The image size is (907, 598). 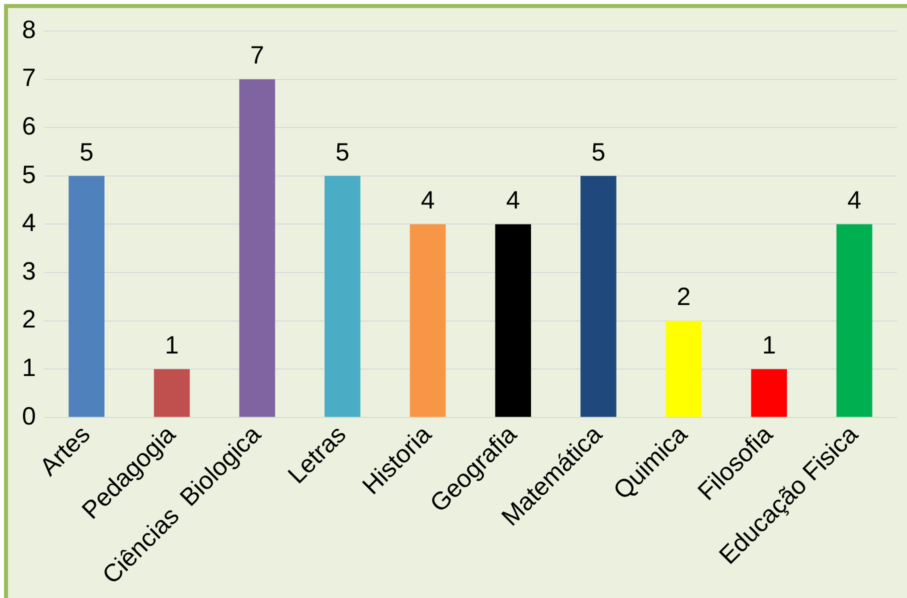 I want to click on data-label: 2, so click(x=683, y=297).